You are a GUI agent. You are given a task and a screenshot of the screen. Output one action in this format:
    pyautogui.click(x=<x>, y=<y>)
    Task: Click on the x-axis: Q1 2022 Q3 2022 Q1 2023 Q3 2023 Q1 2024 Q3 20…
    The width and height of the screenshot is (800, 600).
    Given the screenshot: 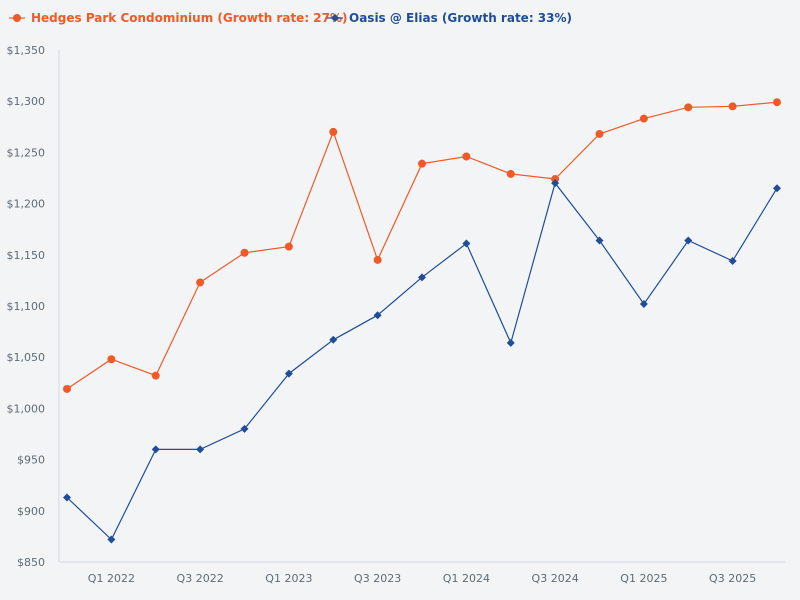 What is the action you would take?
    pyautogui.click(x=422, y=578)
    